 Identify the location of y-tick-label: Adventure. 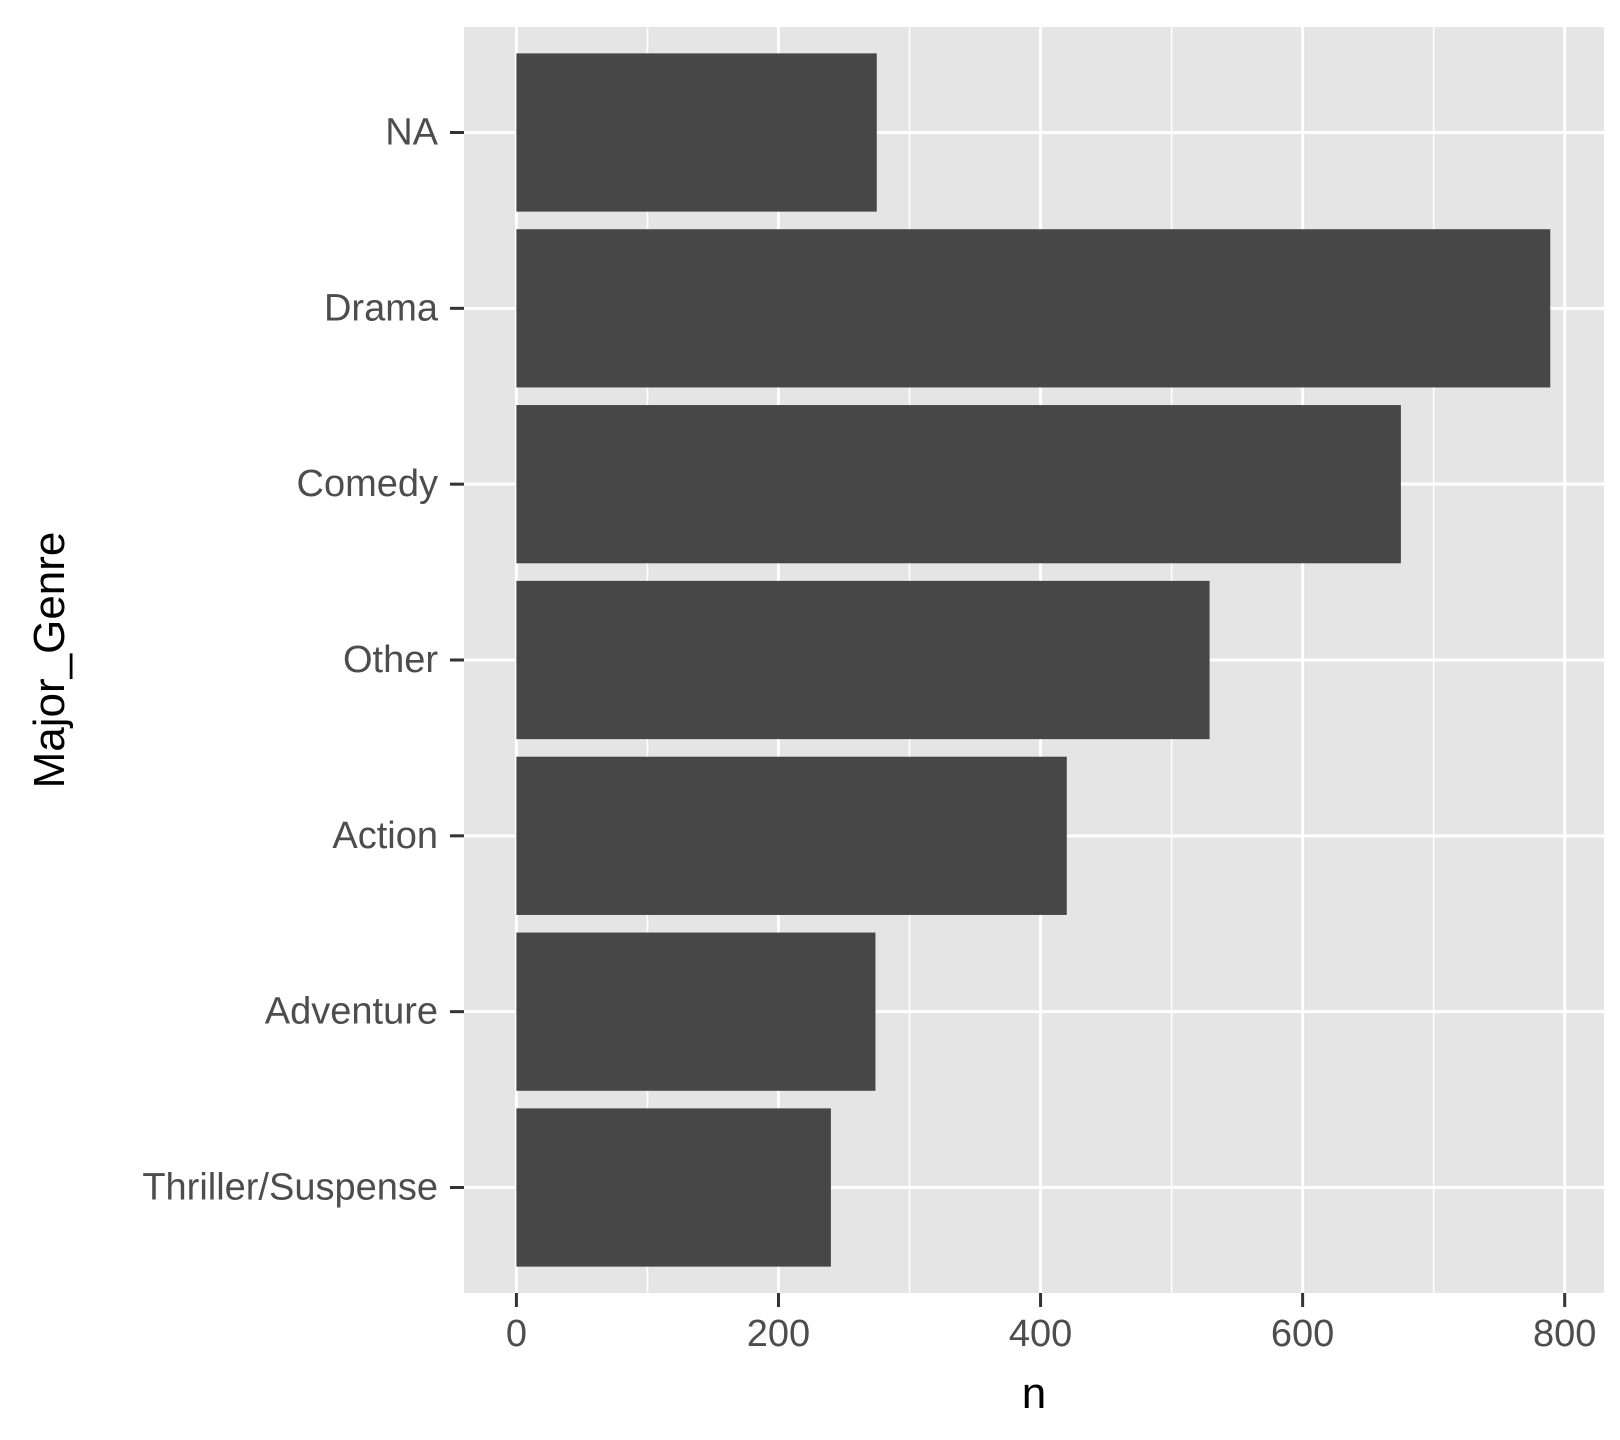
(351, 1012).